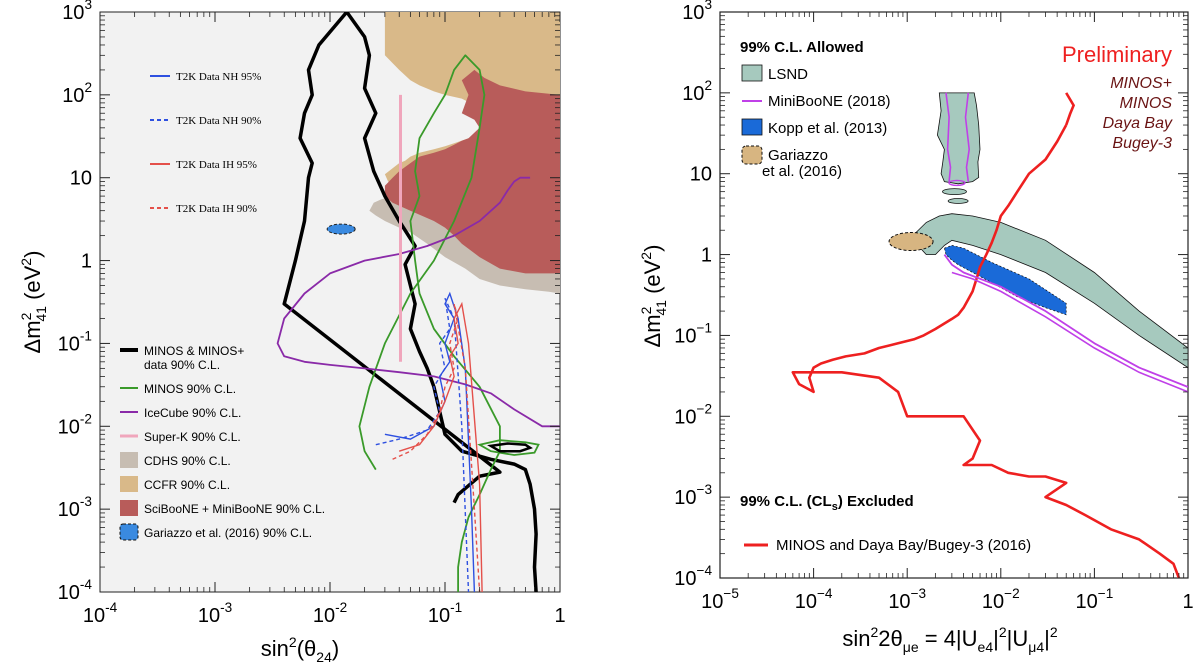  I want to click on excluded-title: 99% C.L. (CLs) Excluded, so click(827, 503).